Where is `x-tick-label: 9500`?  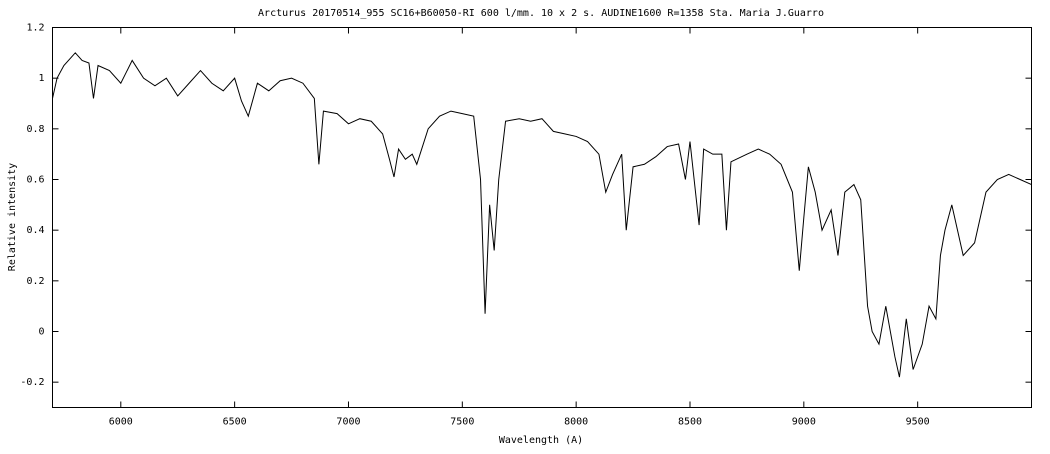 x-tick-label: 9500 is located at coordinates (918, 422).